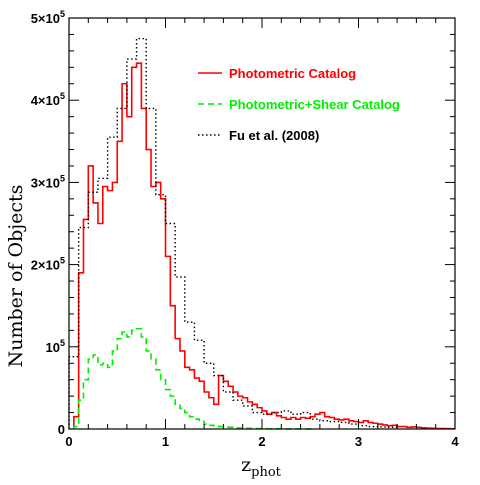 Image resolution: width=480 pixels, height=485 pixels. What do you see at coordinates (266, 472) in the screenshot?
I see `x-axis-label-subscript: phot` at bounding box center [266, 472].